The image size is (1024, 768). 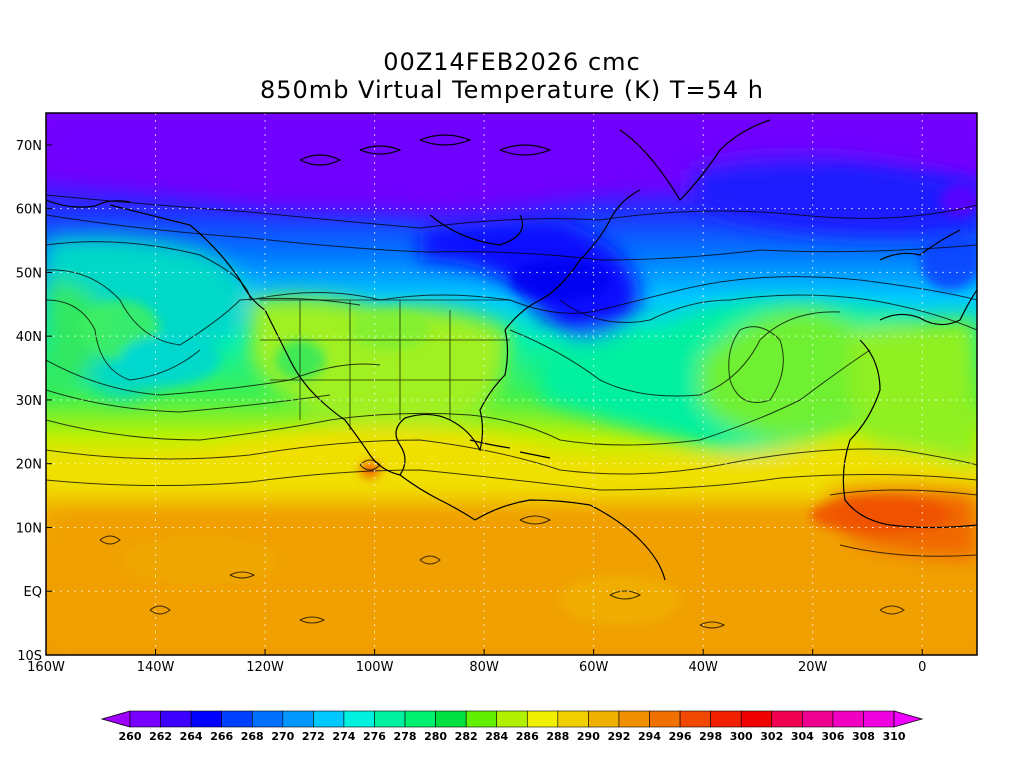 I want to click on colorbar-label: 274, so click(x=343, y=736).